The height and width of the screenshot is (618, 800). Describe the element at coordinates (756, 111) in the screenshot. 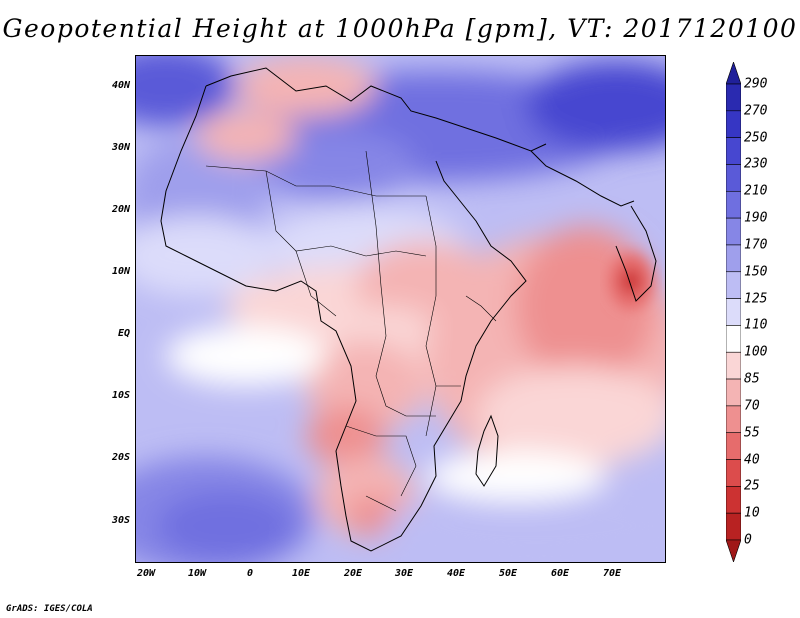

I see `colorbar-tick-label: 270` at that location.